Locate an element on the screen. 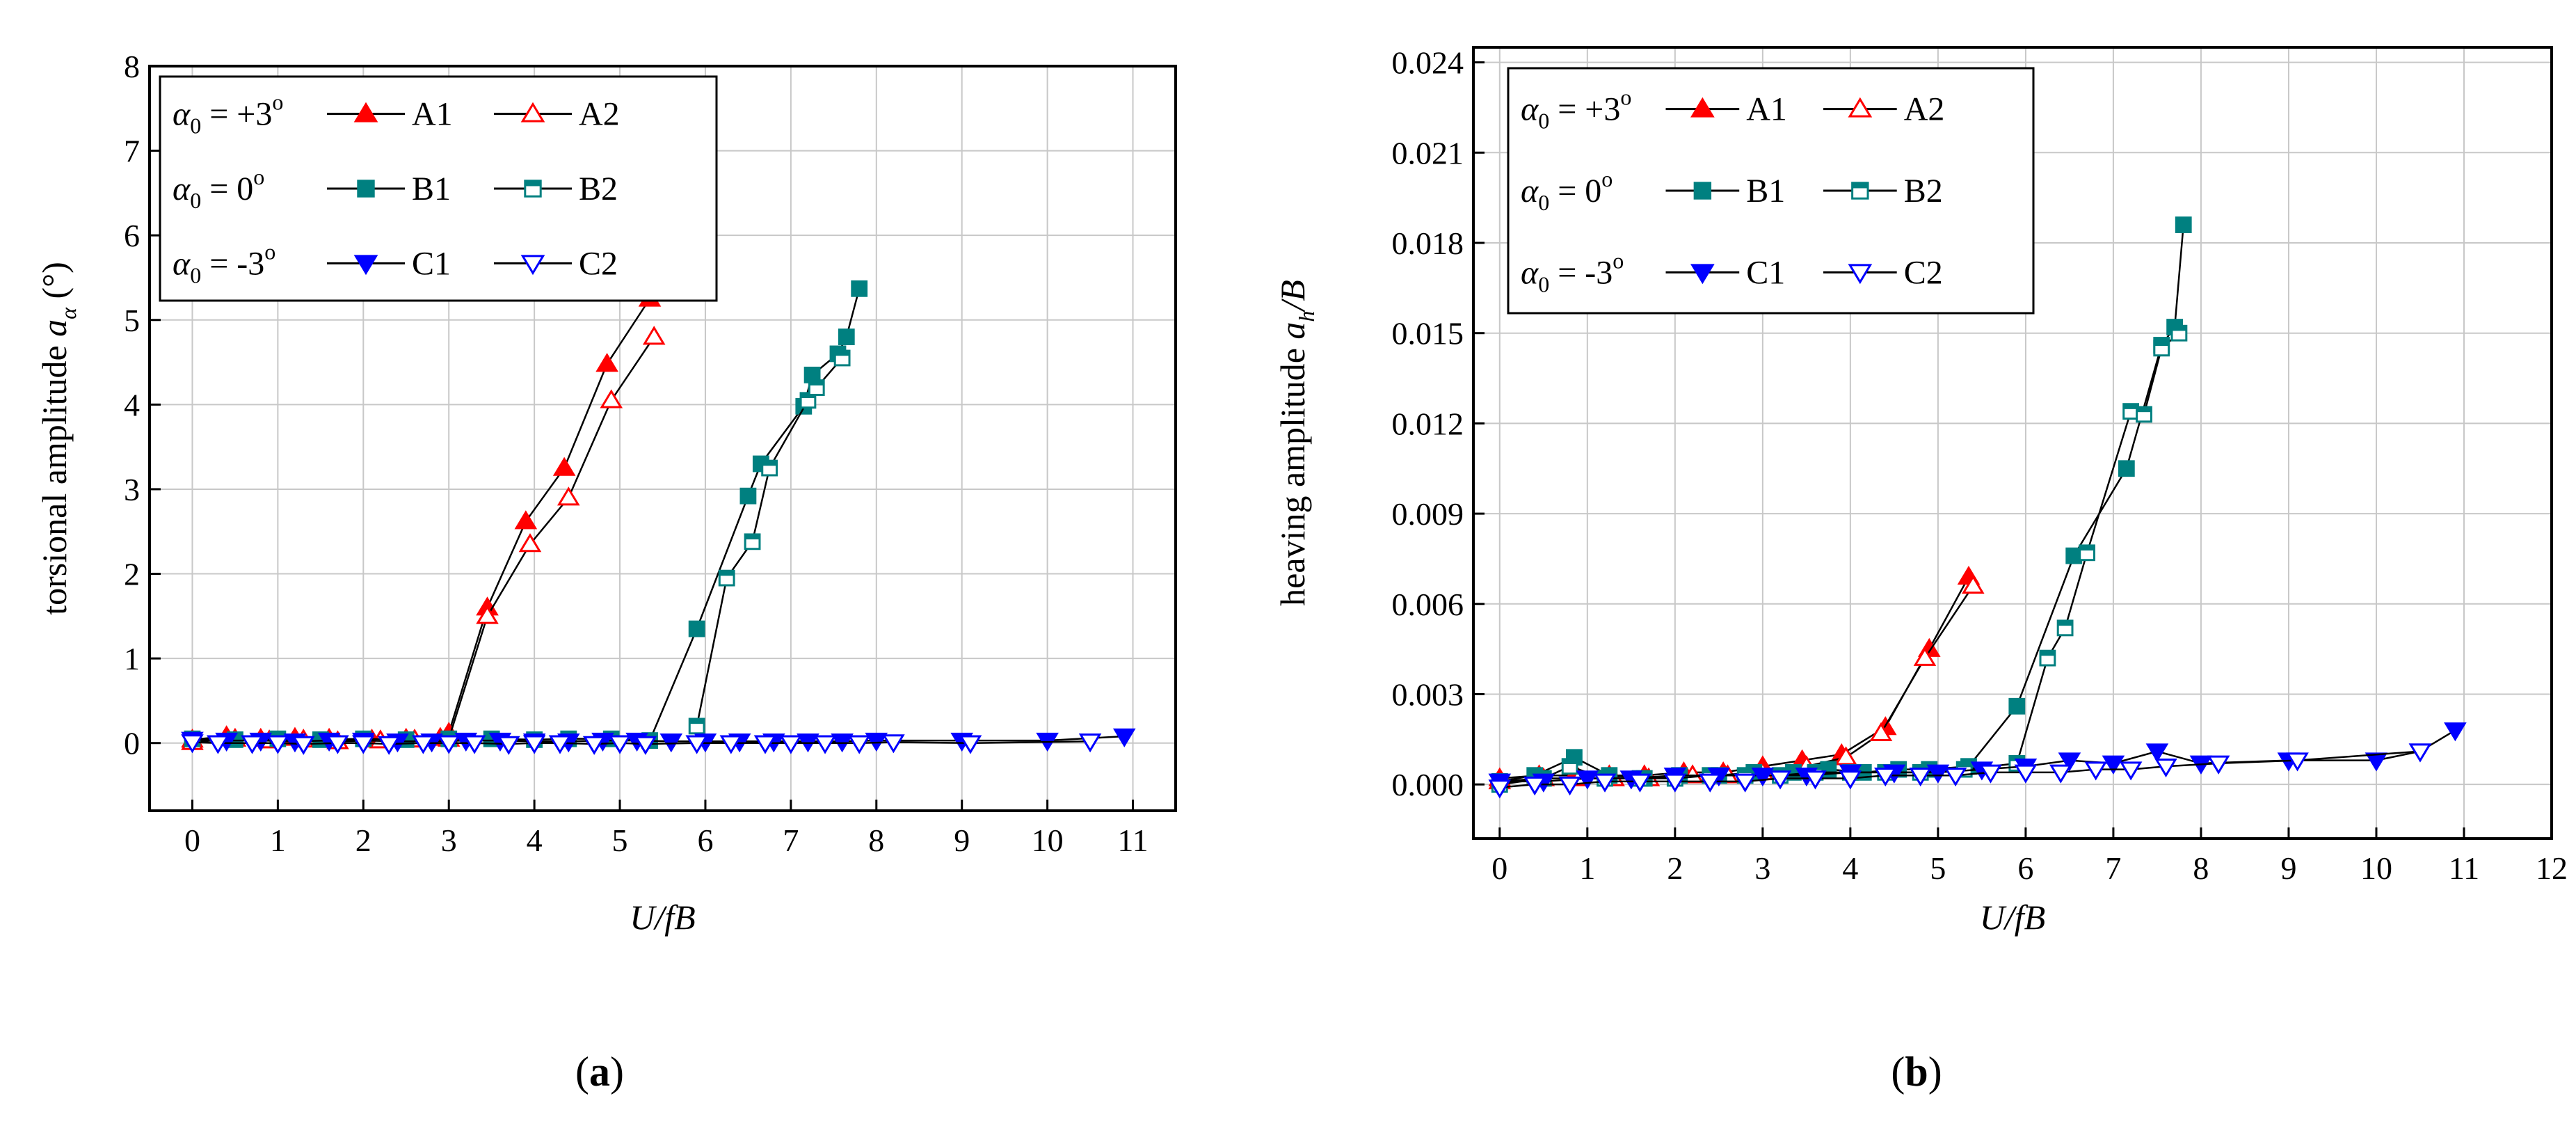 The width and height of the screenshot is (2576, 1126). series-B2-point-21-band is located at coordinates (2179, 328).